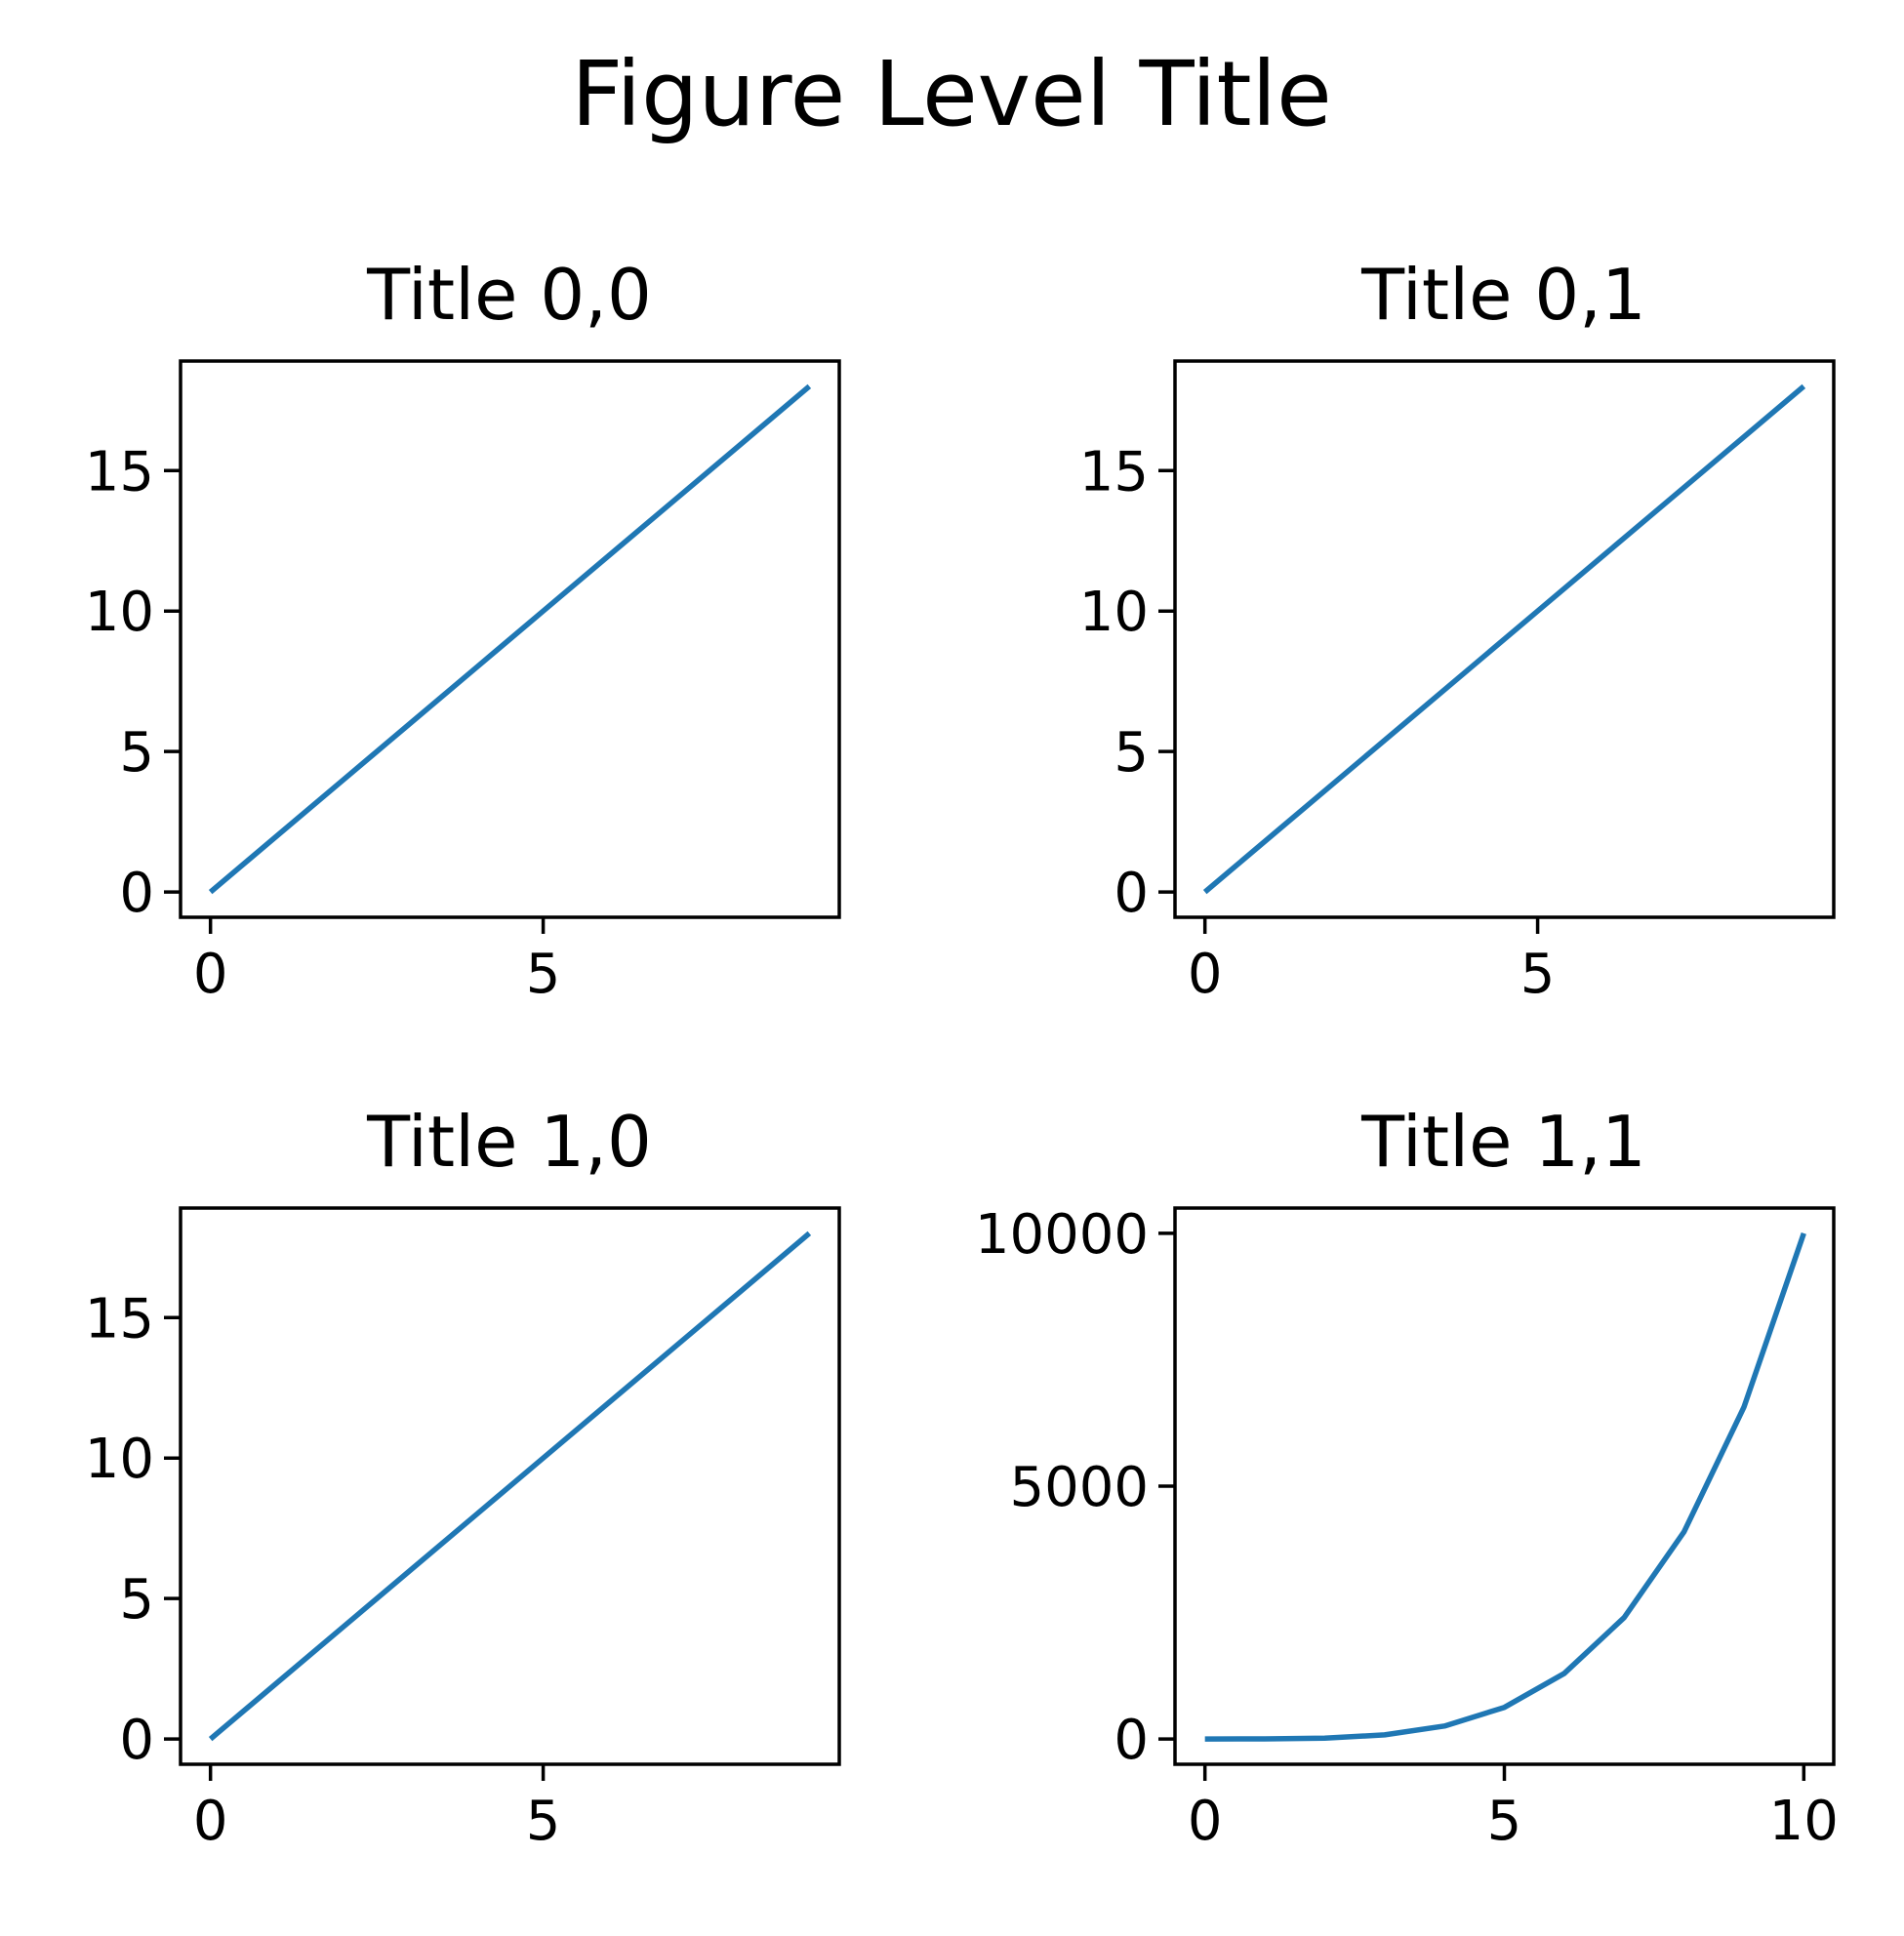 The height and width of the screenshot is (1936, 1904). I want to click on subplot-title: Title 0,0, so click(509, 295).